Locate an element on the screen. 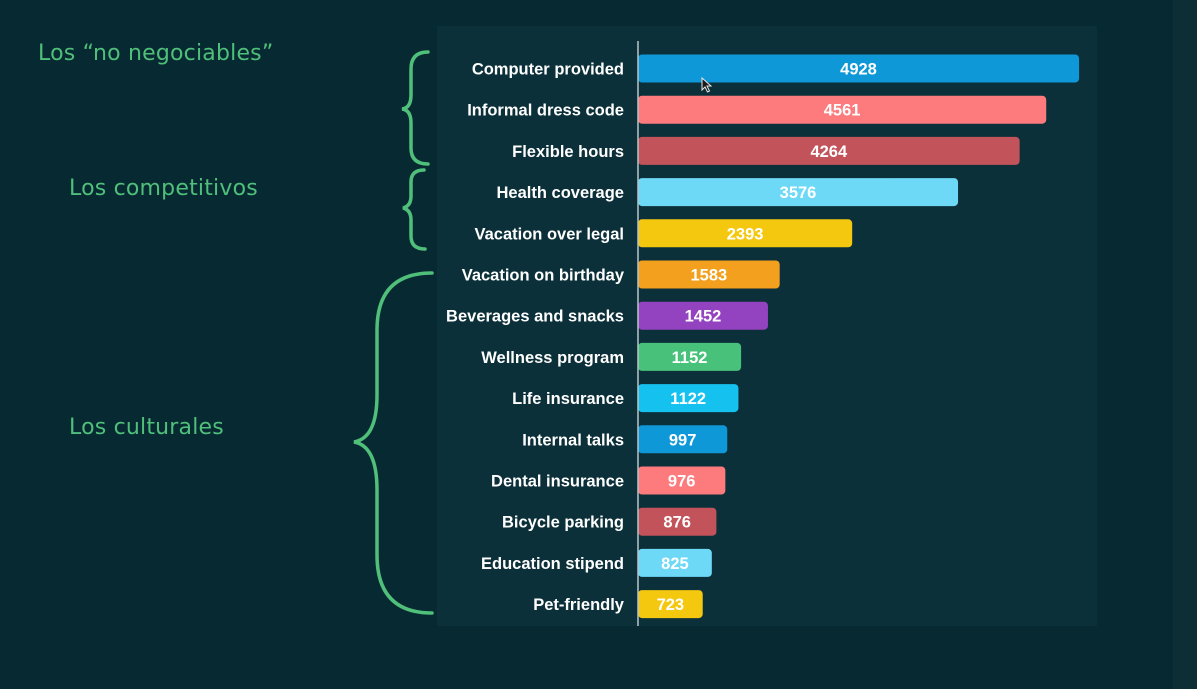 This screenshot has width=1197, height=689. mouse-cursor-icon is located at coordinates (707, 84).